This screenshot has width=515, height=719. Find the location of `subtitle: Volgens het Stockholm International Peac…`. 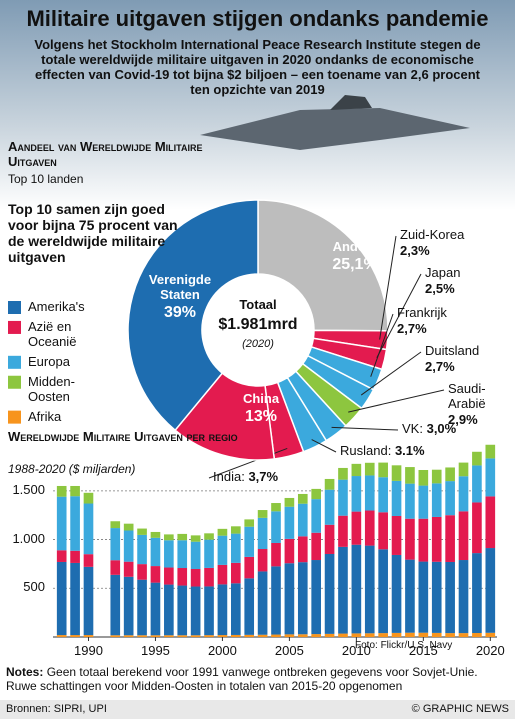

subtitle: Volgens het Stockholm International Peac… is located at coordinates (257, 67).